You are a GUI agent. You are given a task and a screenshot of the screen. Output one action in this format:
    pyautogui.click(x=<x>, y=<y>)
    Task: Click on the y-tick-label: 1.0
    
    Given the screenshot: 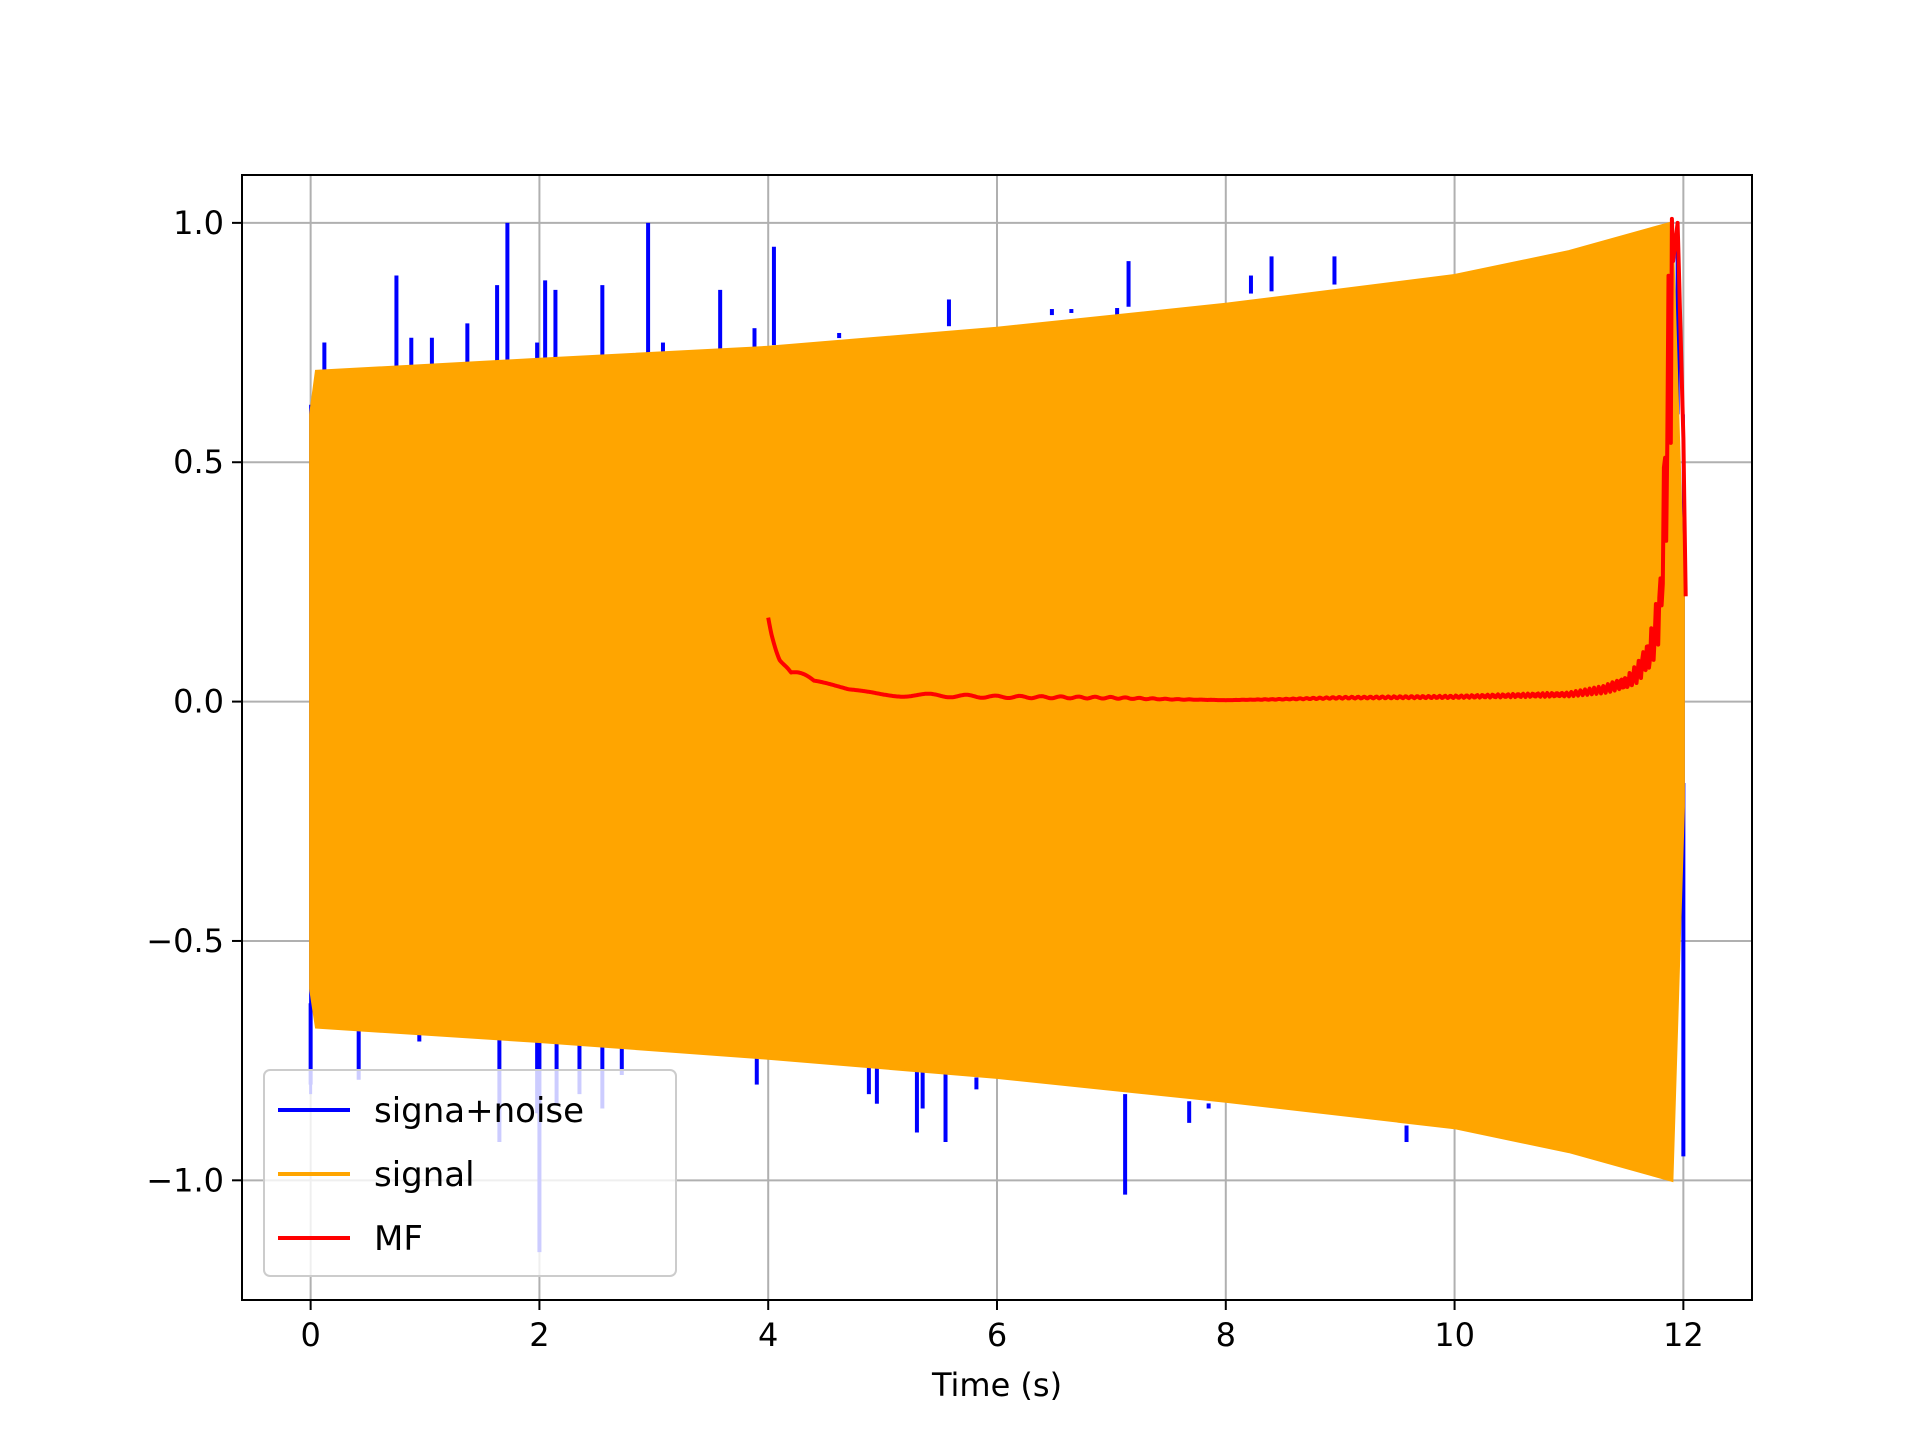 What is the action you would take?
    pyautogui.click(x=198, y=223)
    